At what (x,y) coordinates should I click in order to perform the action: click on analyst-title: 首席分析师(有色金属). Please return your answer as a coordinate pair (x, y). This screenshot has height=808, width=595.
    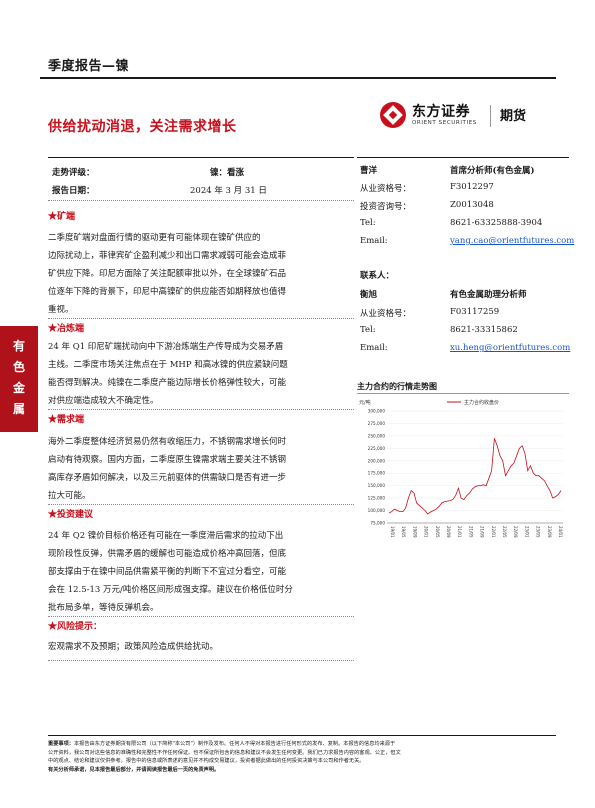
    Looking at the image, I should click on (492, 171).